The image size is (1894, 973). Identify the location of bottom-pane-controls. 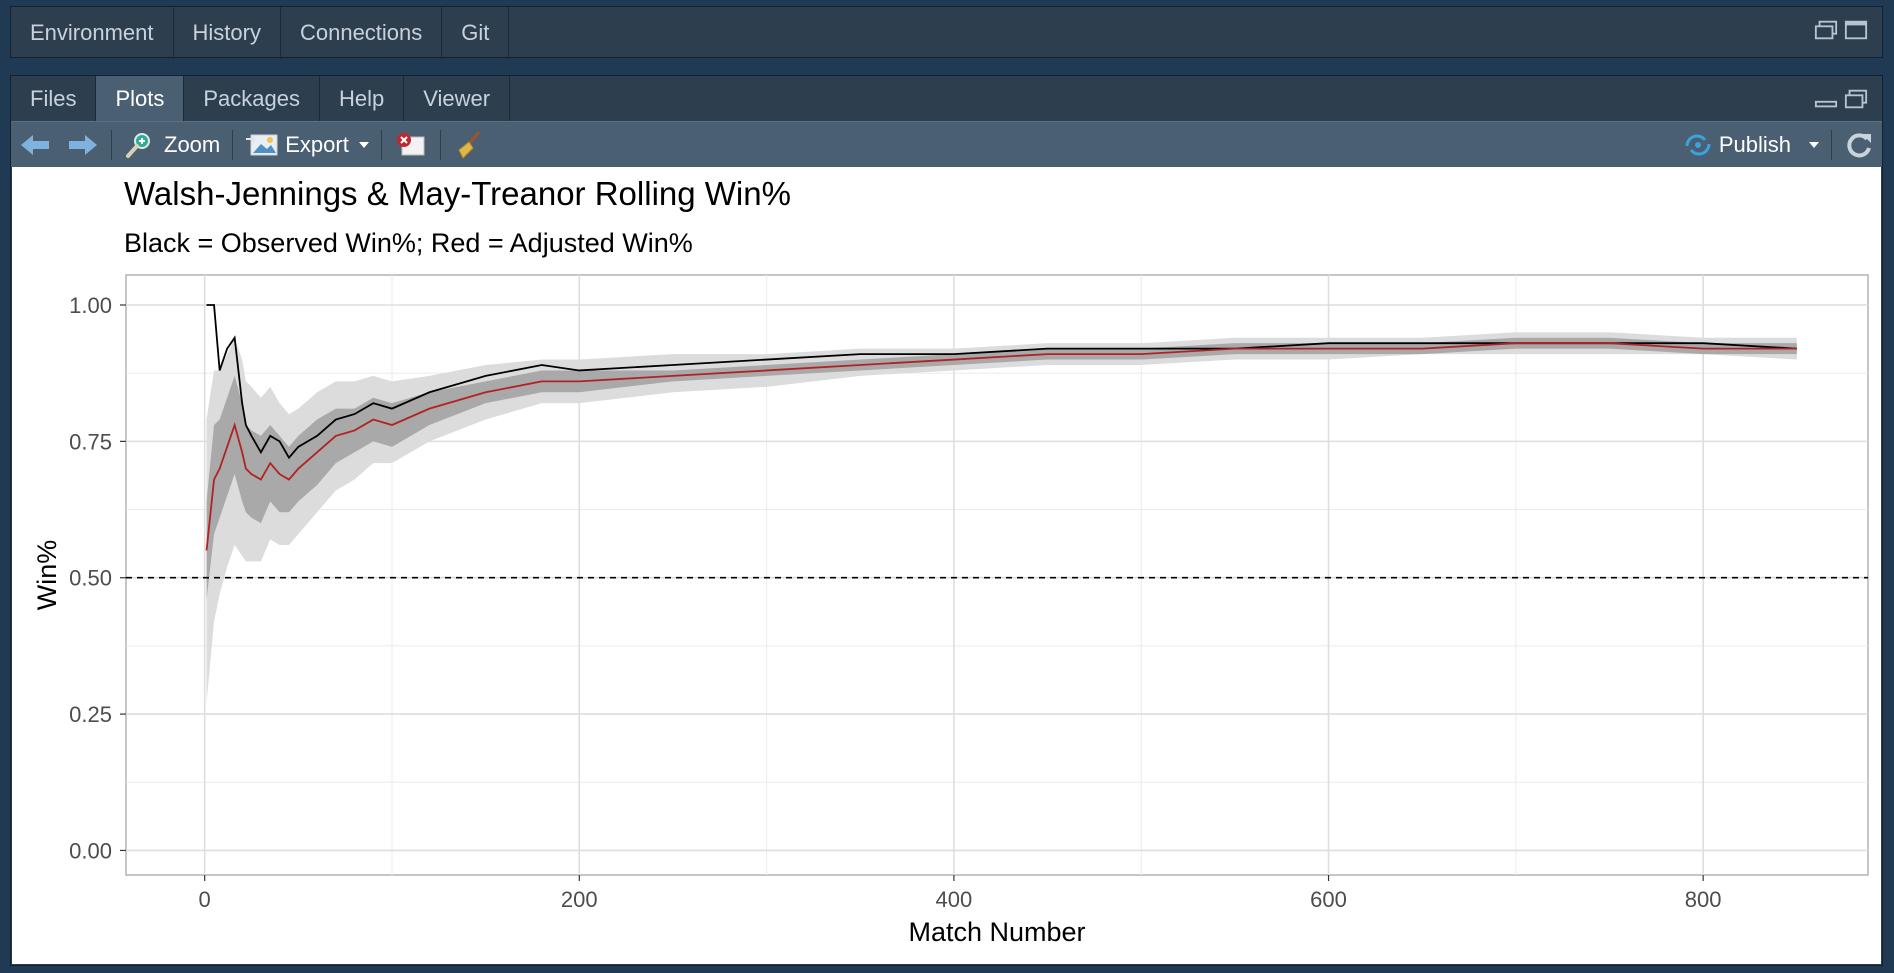
(1841, 99).